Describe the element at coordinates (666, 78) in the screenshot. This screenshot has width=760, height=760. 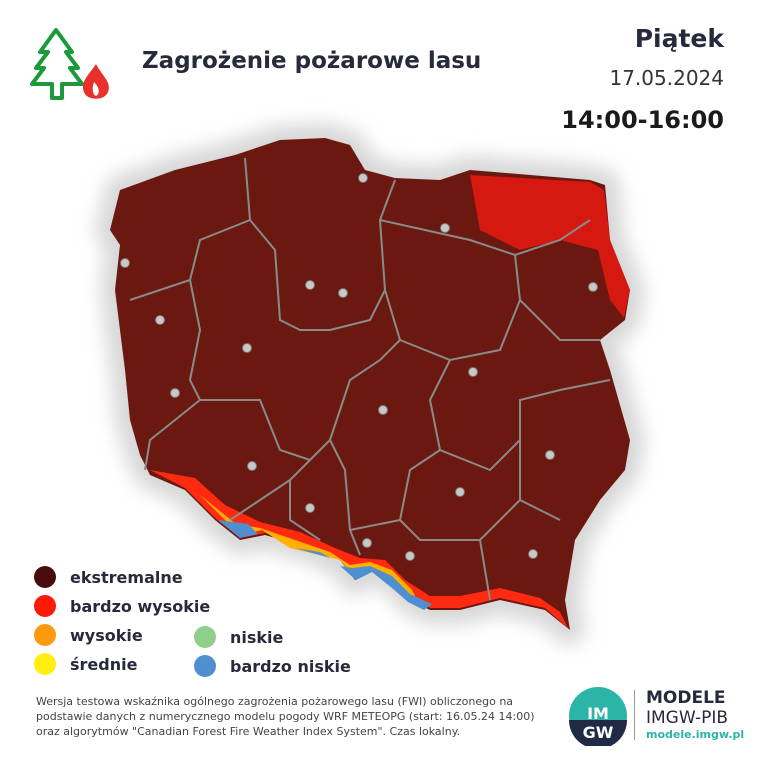
I see `date-label: 17.05.2024` at that location.